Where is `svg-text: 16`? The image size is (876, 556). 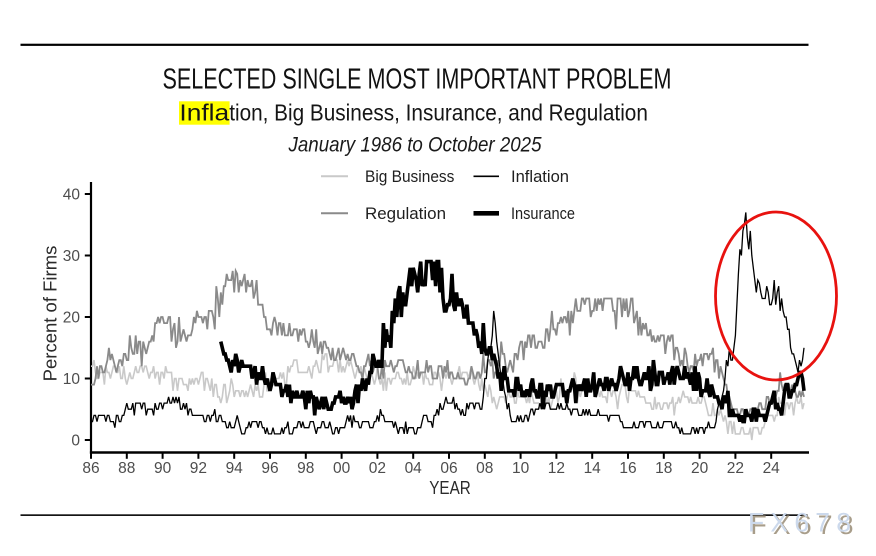 svg-text: 16 is located at coordinates (627, 468).